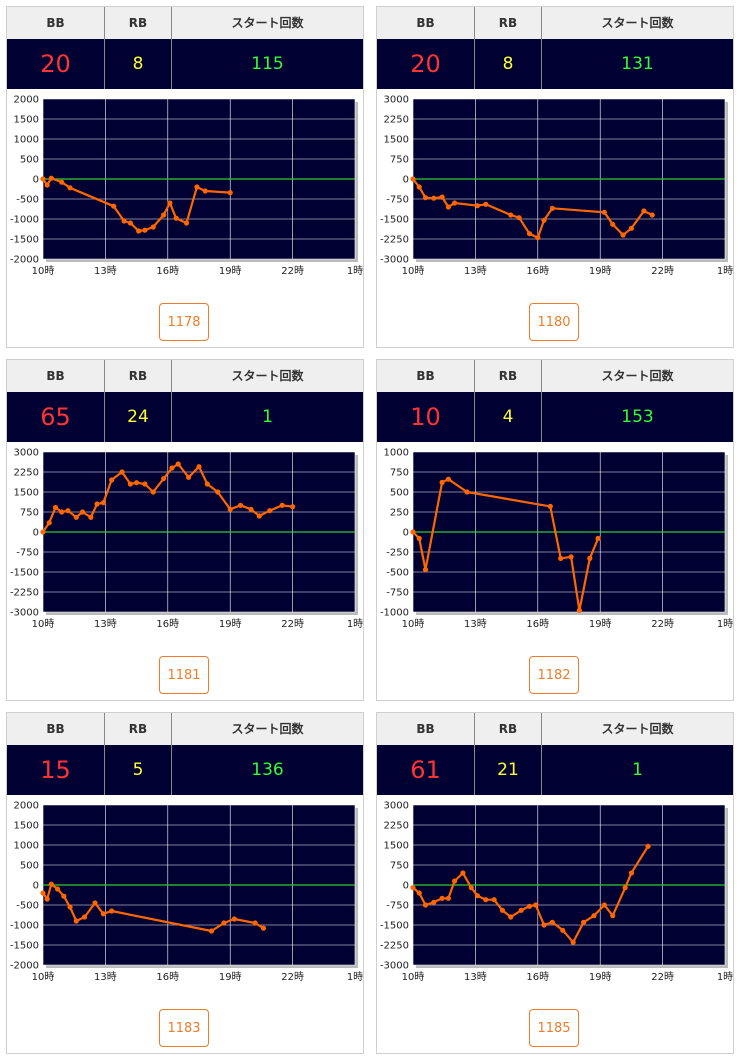 This screenshot has height=1059, width=741. Describe the element at coordinates (508, 770) in the screenshot. I see `rb-count: 21` at that location.